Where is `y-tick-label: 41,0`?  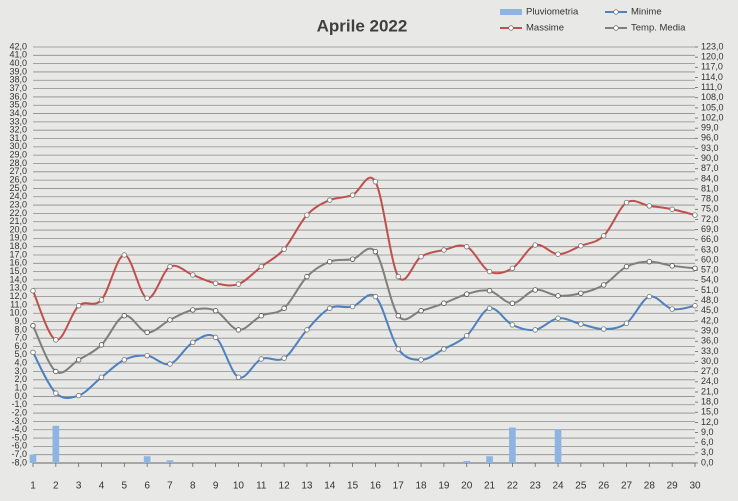 y-tick-label: 41,0 is located at coordinates (18, 55).